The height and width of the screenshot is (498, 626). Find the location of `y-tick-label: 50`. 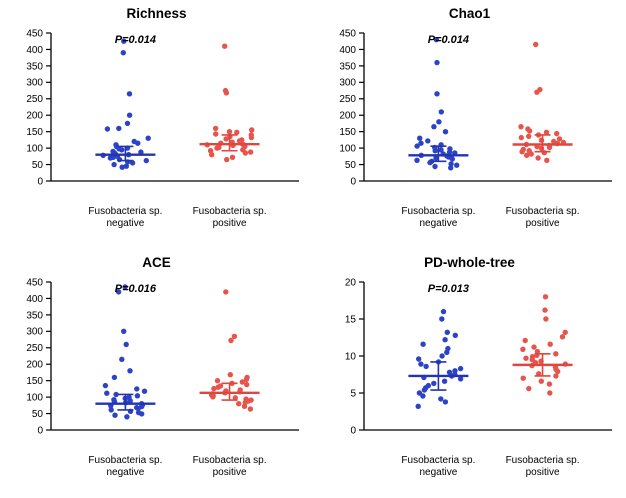

y-tick-label: 50 is located at coordinates (38, 414).